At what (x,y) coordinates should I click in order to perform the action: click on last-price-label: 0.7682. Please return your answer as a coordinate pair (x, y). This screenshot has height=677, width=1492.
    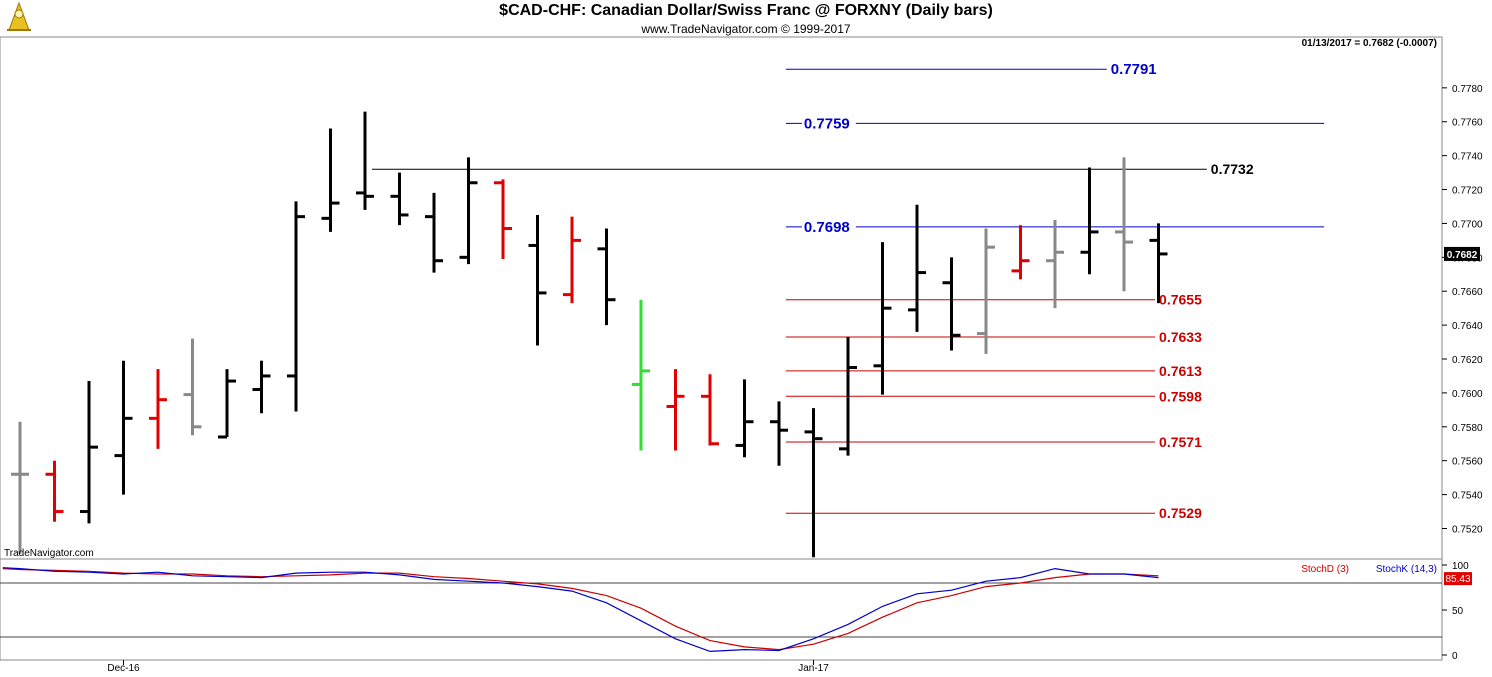
    Looking at the image, I should click on (1462, 255).